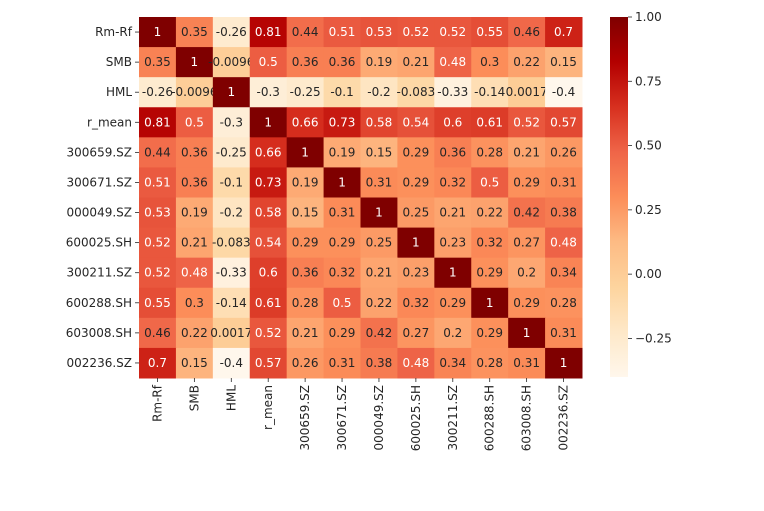 The width and height of the screenshot is (764, 511). What do you see at coordinates (452, 363) in the screenshot?
I see `cell-value-label: 0.34` at bounding box center [452, 363].